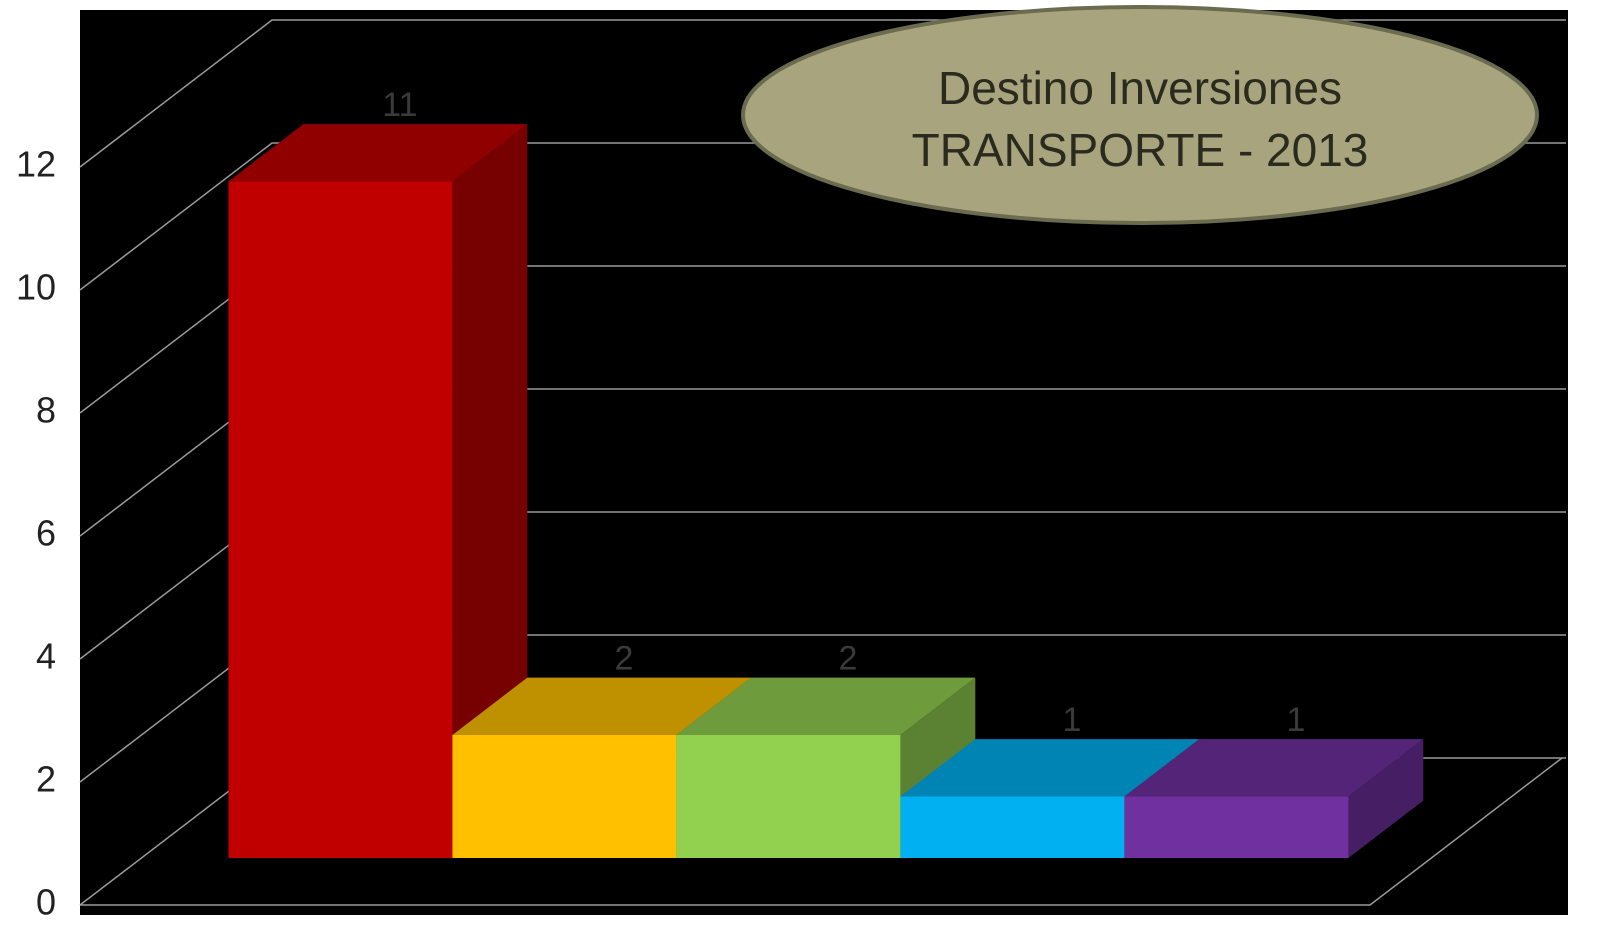 The height and width of the screenshot is (935, 1598). What do you see at coordinates (1140, 88) in the screenshot?
I see `chart-title: Destino Inversiones` at bounding box center [1140, 88].